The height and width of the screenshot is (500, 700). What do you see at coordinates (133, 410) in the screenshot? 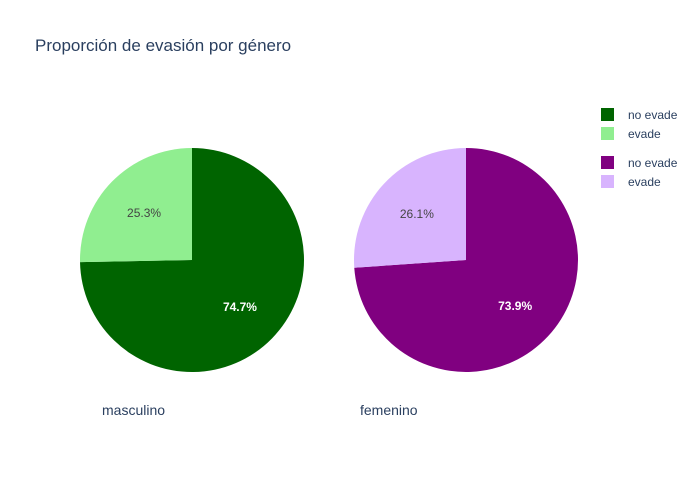
I see `pie-title-masculino: masculino` at bounding box center [133, 410].